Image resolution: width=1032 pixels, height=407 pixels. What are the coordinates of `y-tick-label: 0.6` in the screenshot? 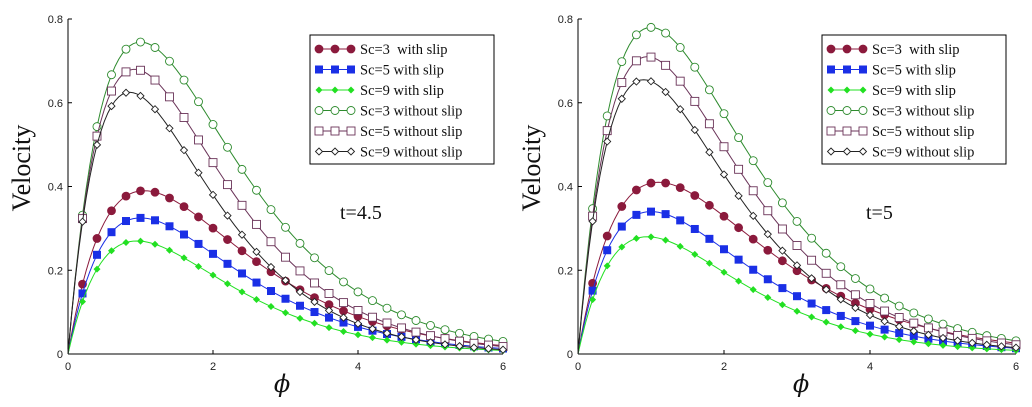 It's located at (565, 104).